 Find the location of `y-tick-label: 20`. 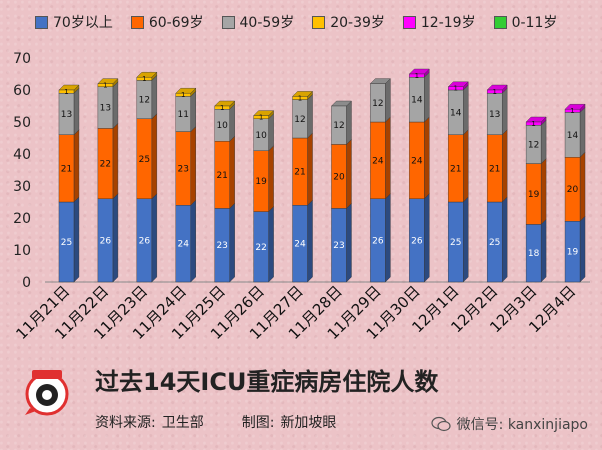

y-tick-label: 20 is located at coordinates (22, 219).